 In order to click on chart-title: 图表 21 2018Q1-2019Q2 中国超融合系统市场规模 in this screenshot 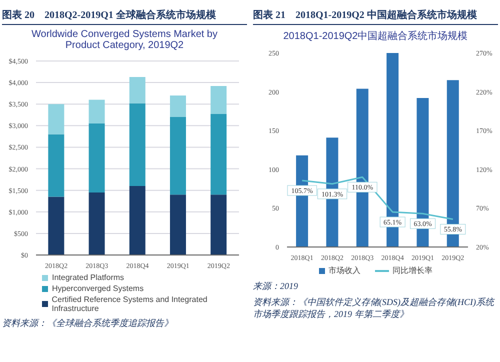, I will do `click(375, 16)`.